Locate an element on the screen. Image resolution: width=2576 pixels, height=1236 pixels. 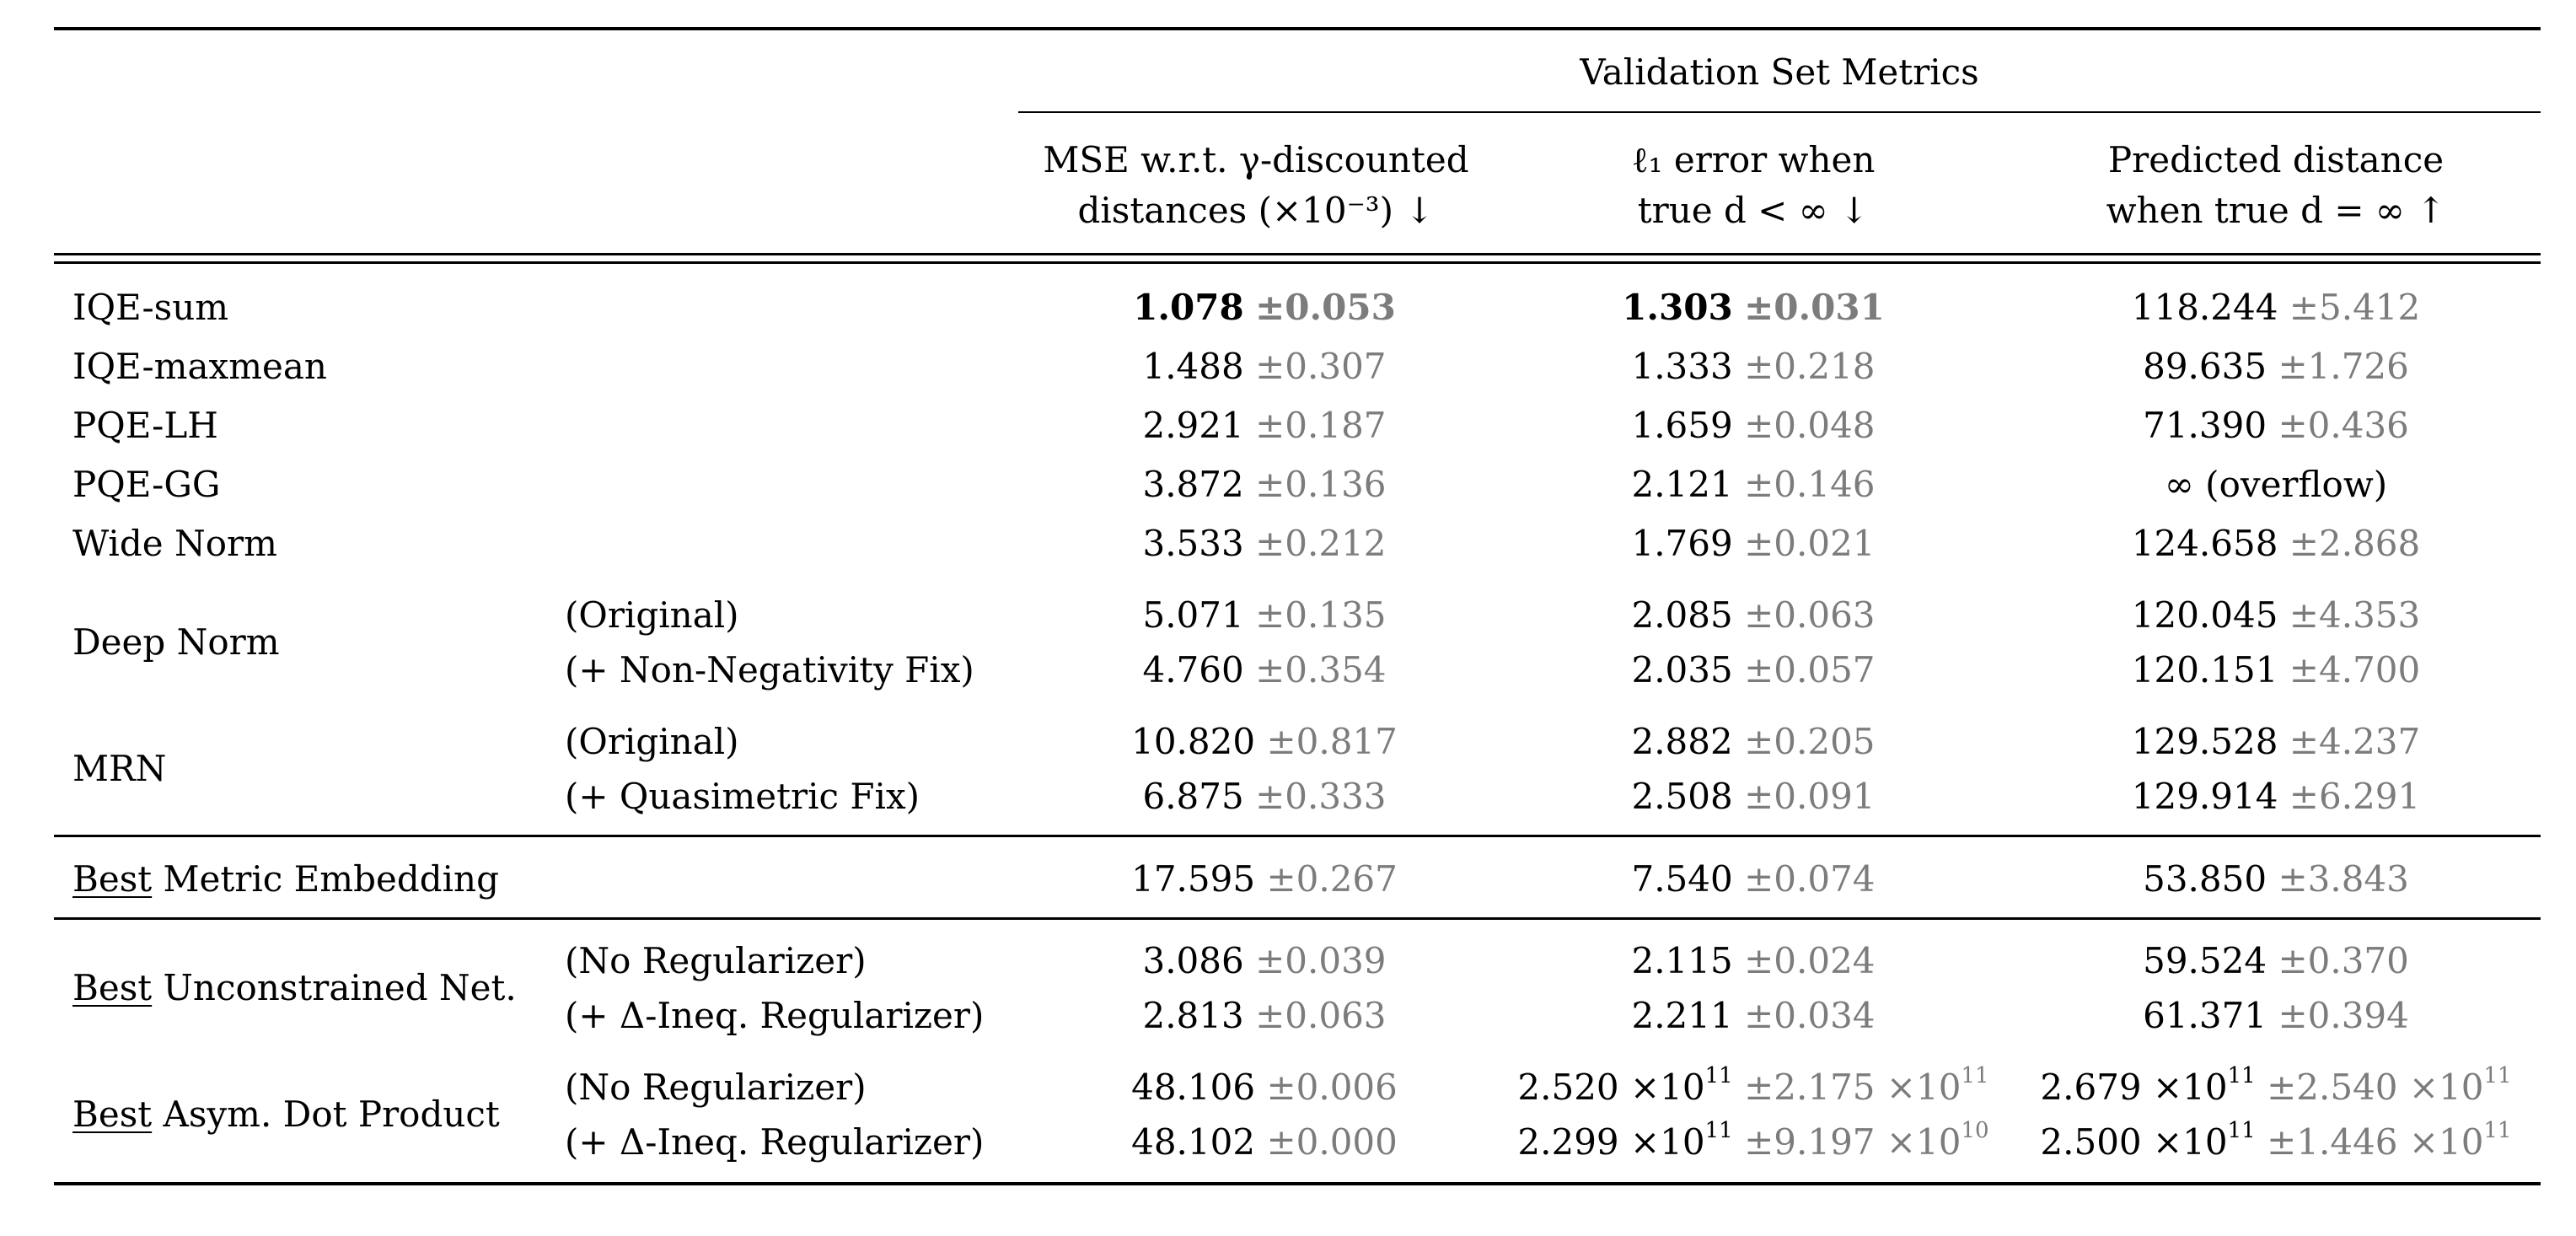
metric-stddev: ±6.291 is located at coordinates (2355, 796).